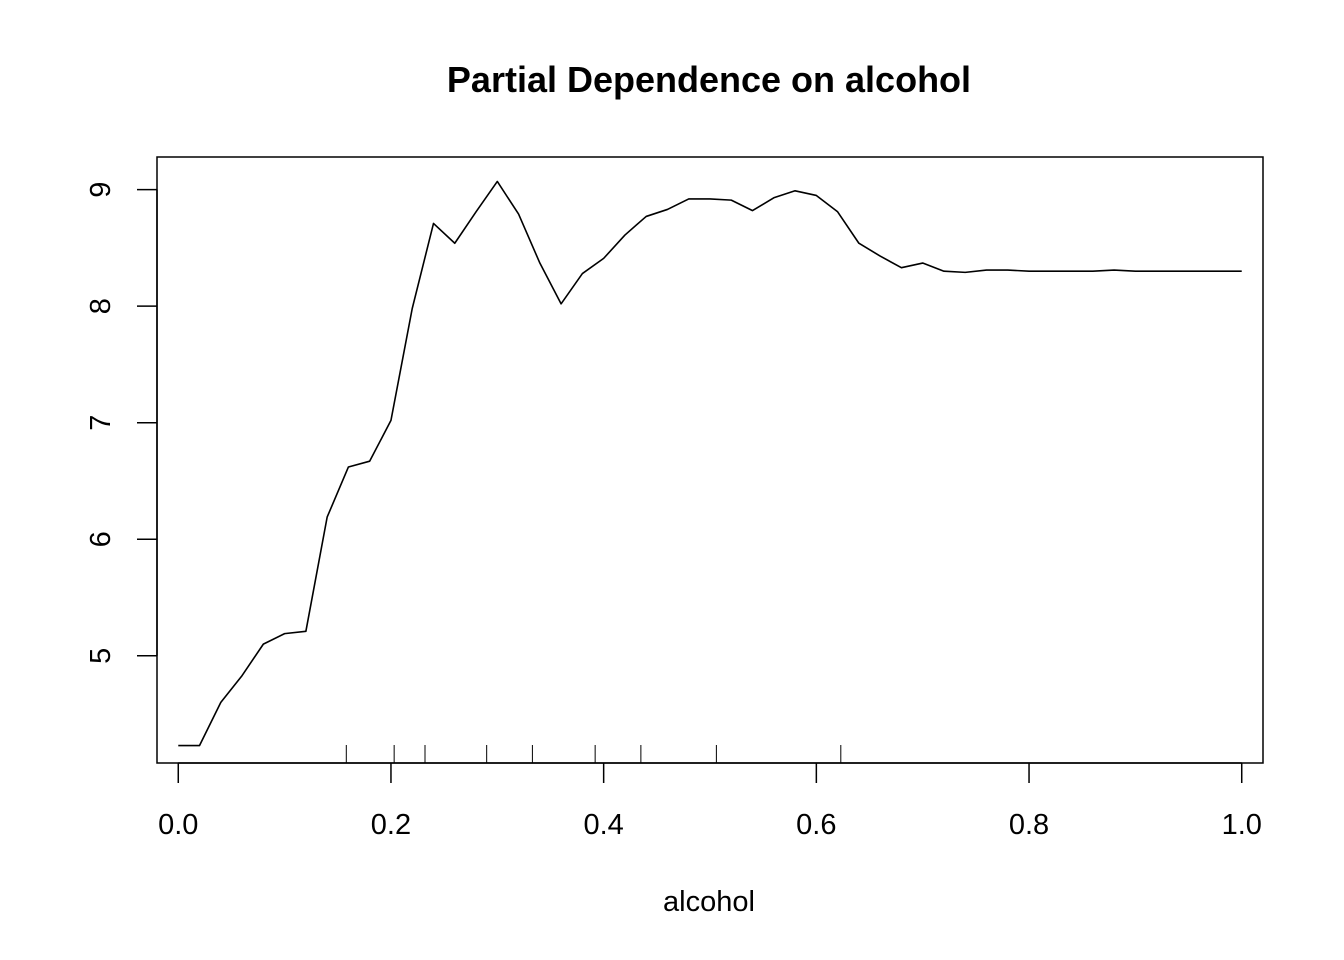 Image resolution: width=1344 pixels, height=960 pixels. What do you see at coordinates (101, 423) in the screenshot?
I see `y-tick-label: 7` at bounding box center [101, 423].